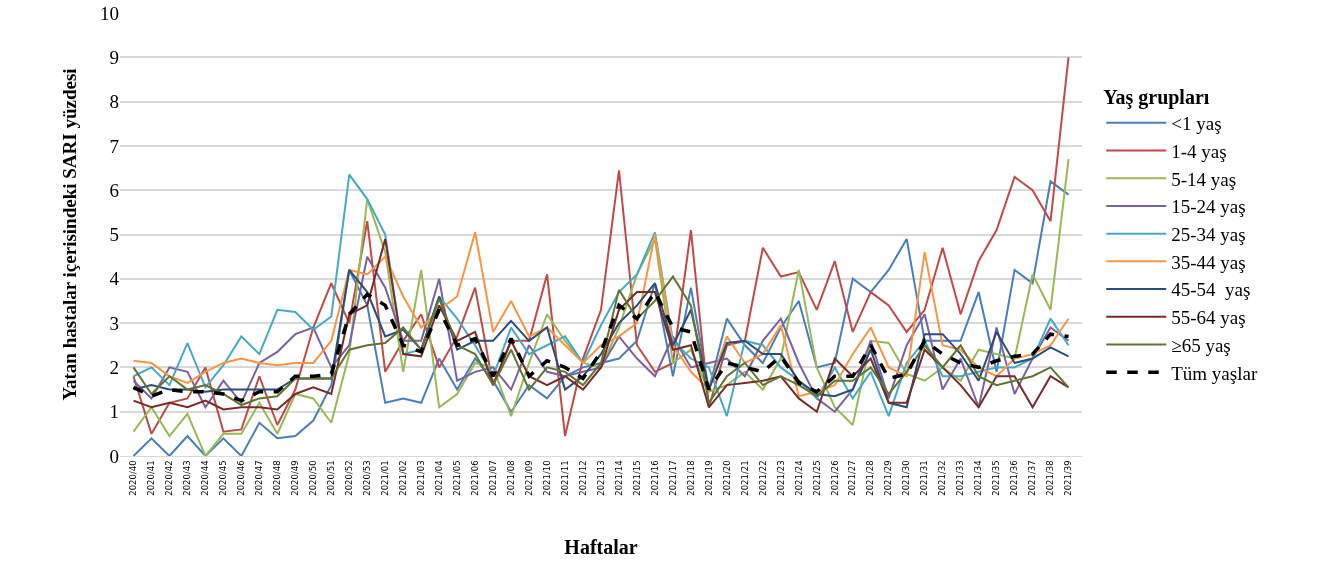 The width and height of the screenshot is (1337, 586). What do you see at coordinates (367, 478) in the screenshot?
I see `x-tick-label: 2020/53` at bounding box center [367, 478].